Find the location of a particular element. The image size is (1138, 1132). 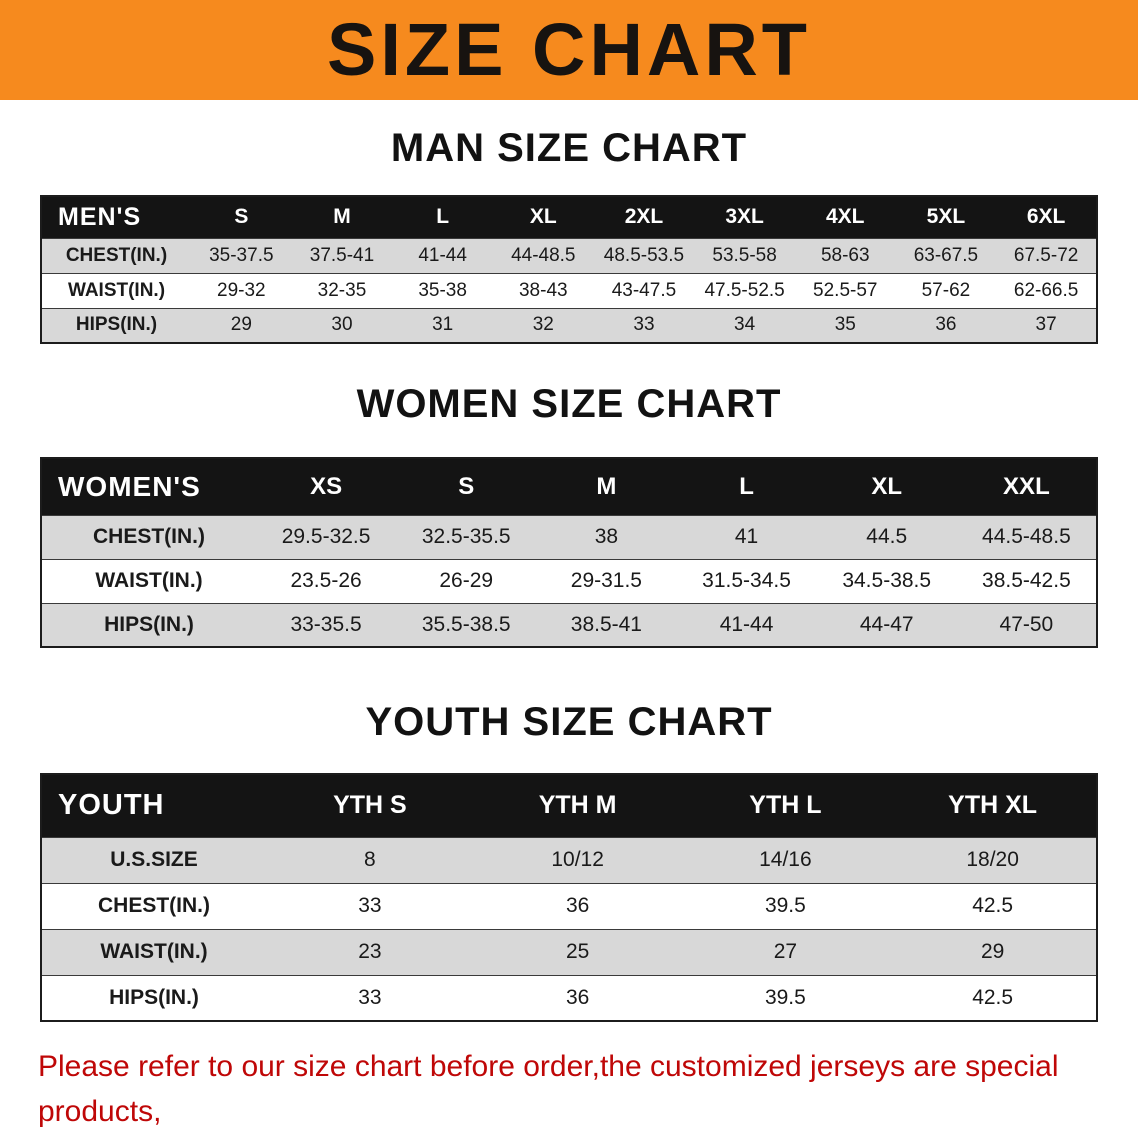

page-title: SIZE CHART is located at coordinates (569, 49).